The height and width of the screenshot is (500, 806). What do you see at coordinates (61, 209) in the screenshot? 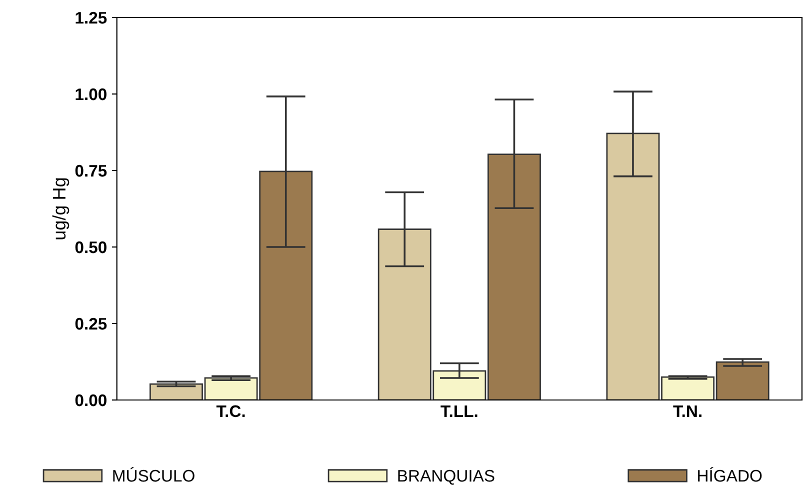
I see `y-axis-title: ug/g Hg` at bounding box center [61, 209].